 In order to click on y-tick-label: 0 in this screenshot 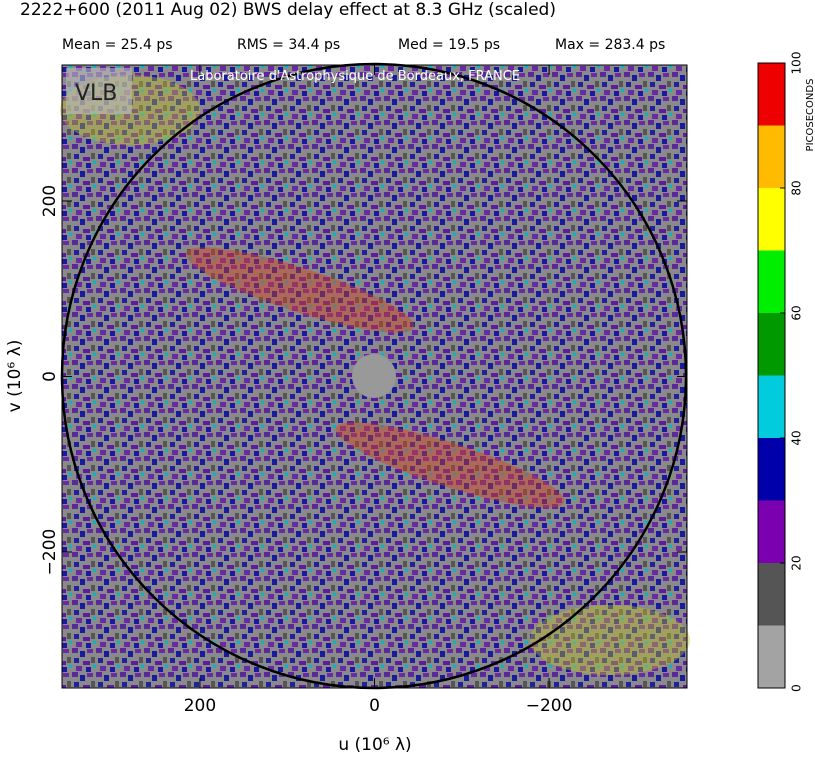, I will do `click(50, 376)`.